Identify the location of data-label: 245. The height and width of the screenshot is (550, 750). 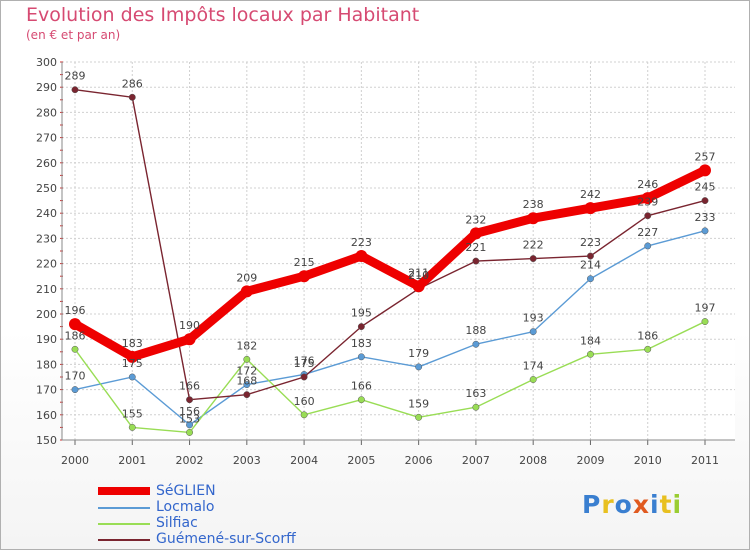
(705, 187).